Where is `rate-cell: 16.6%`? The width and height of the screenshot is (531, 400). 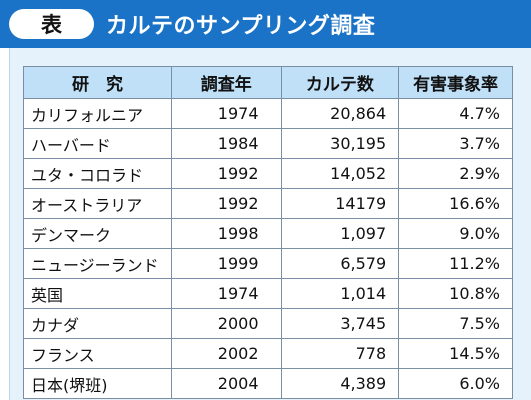 rate-cell: 16.6% is located at coordinates (455, 203).